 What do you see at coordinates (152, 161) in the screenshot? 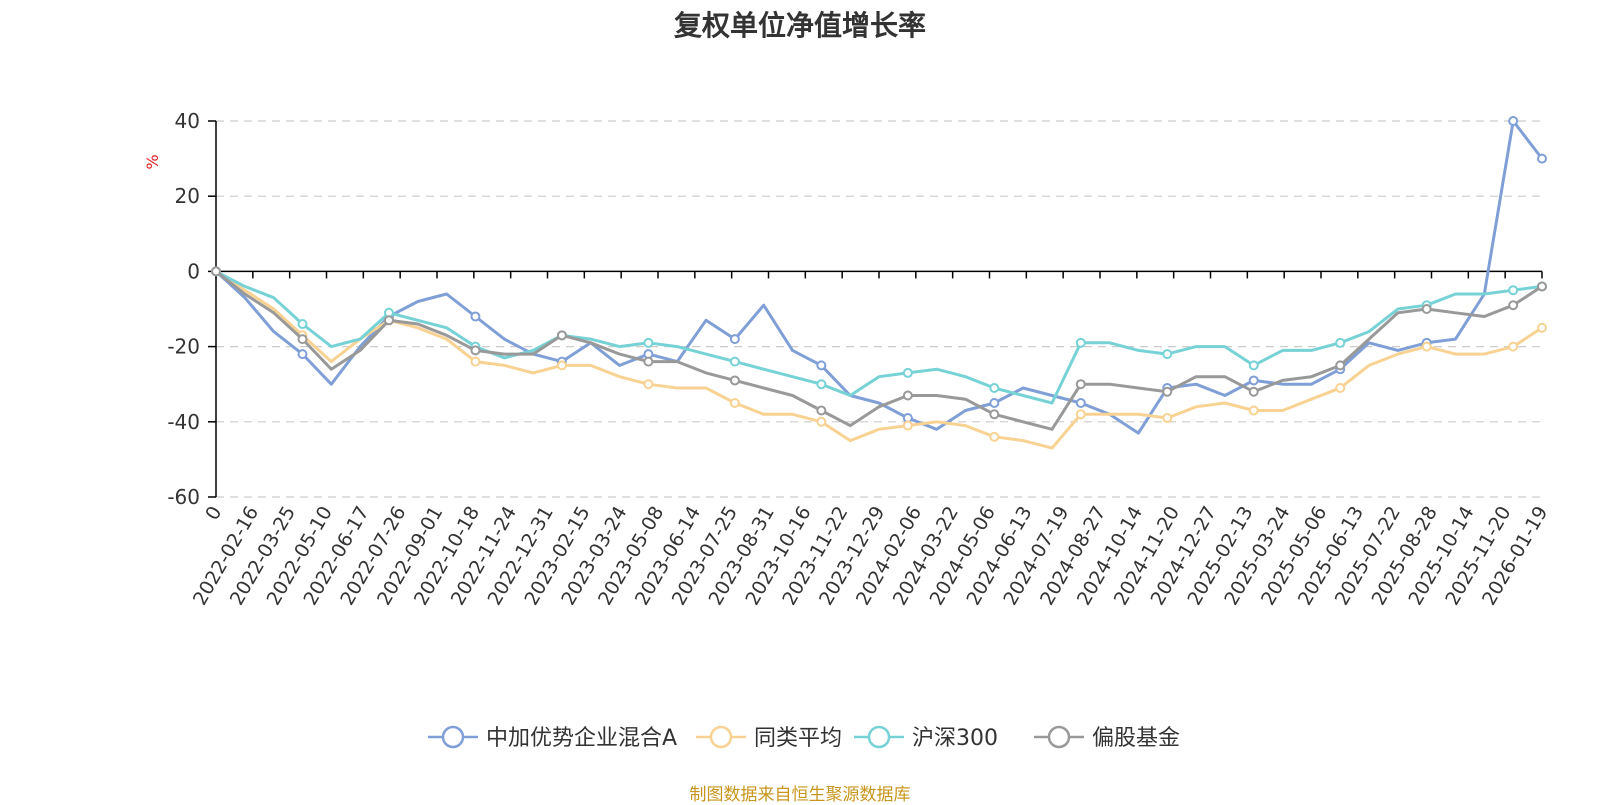
I see `y-axis-unit: %` at bounding box center [152, 161].